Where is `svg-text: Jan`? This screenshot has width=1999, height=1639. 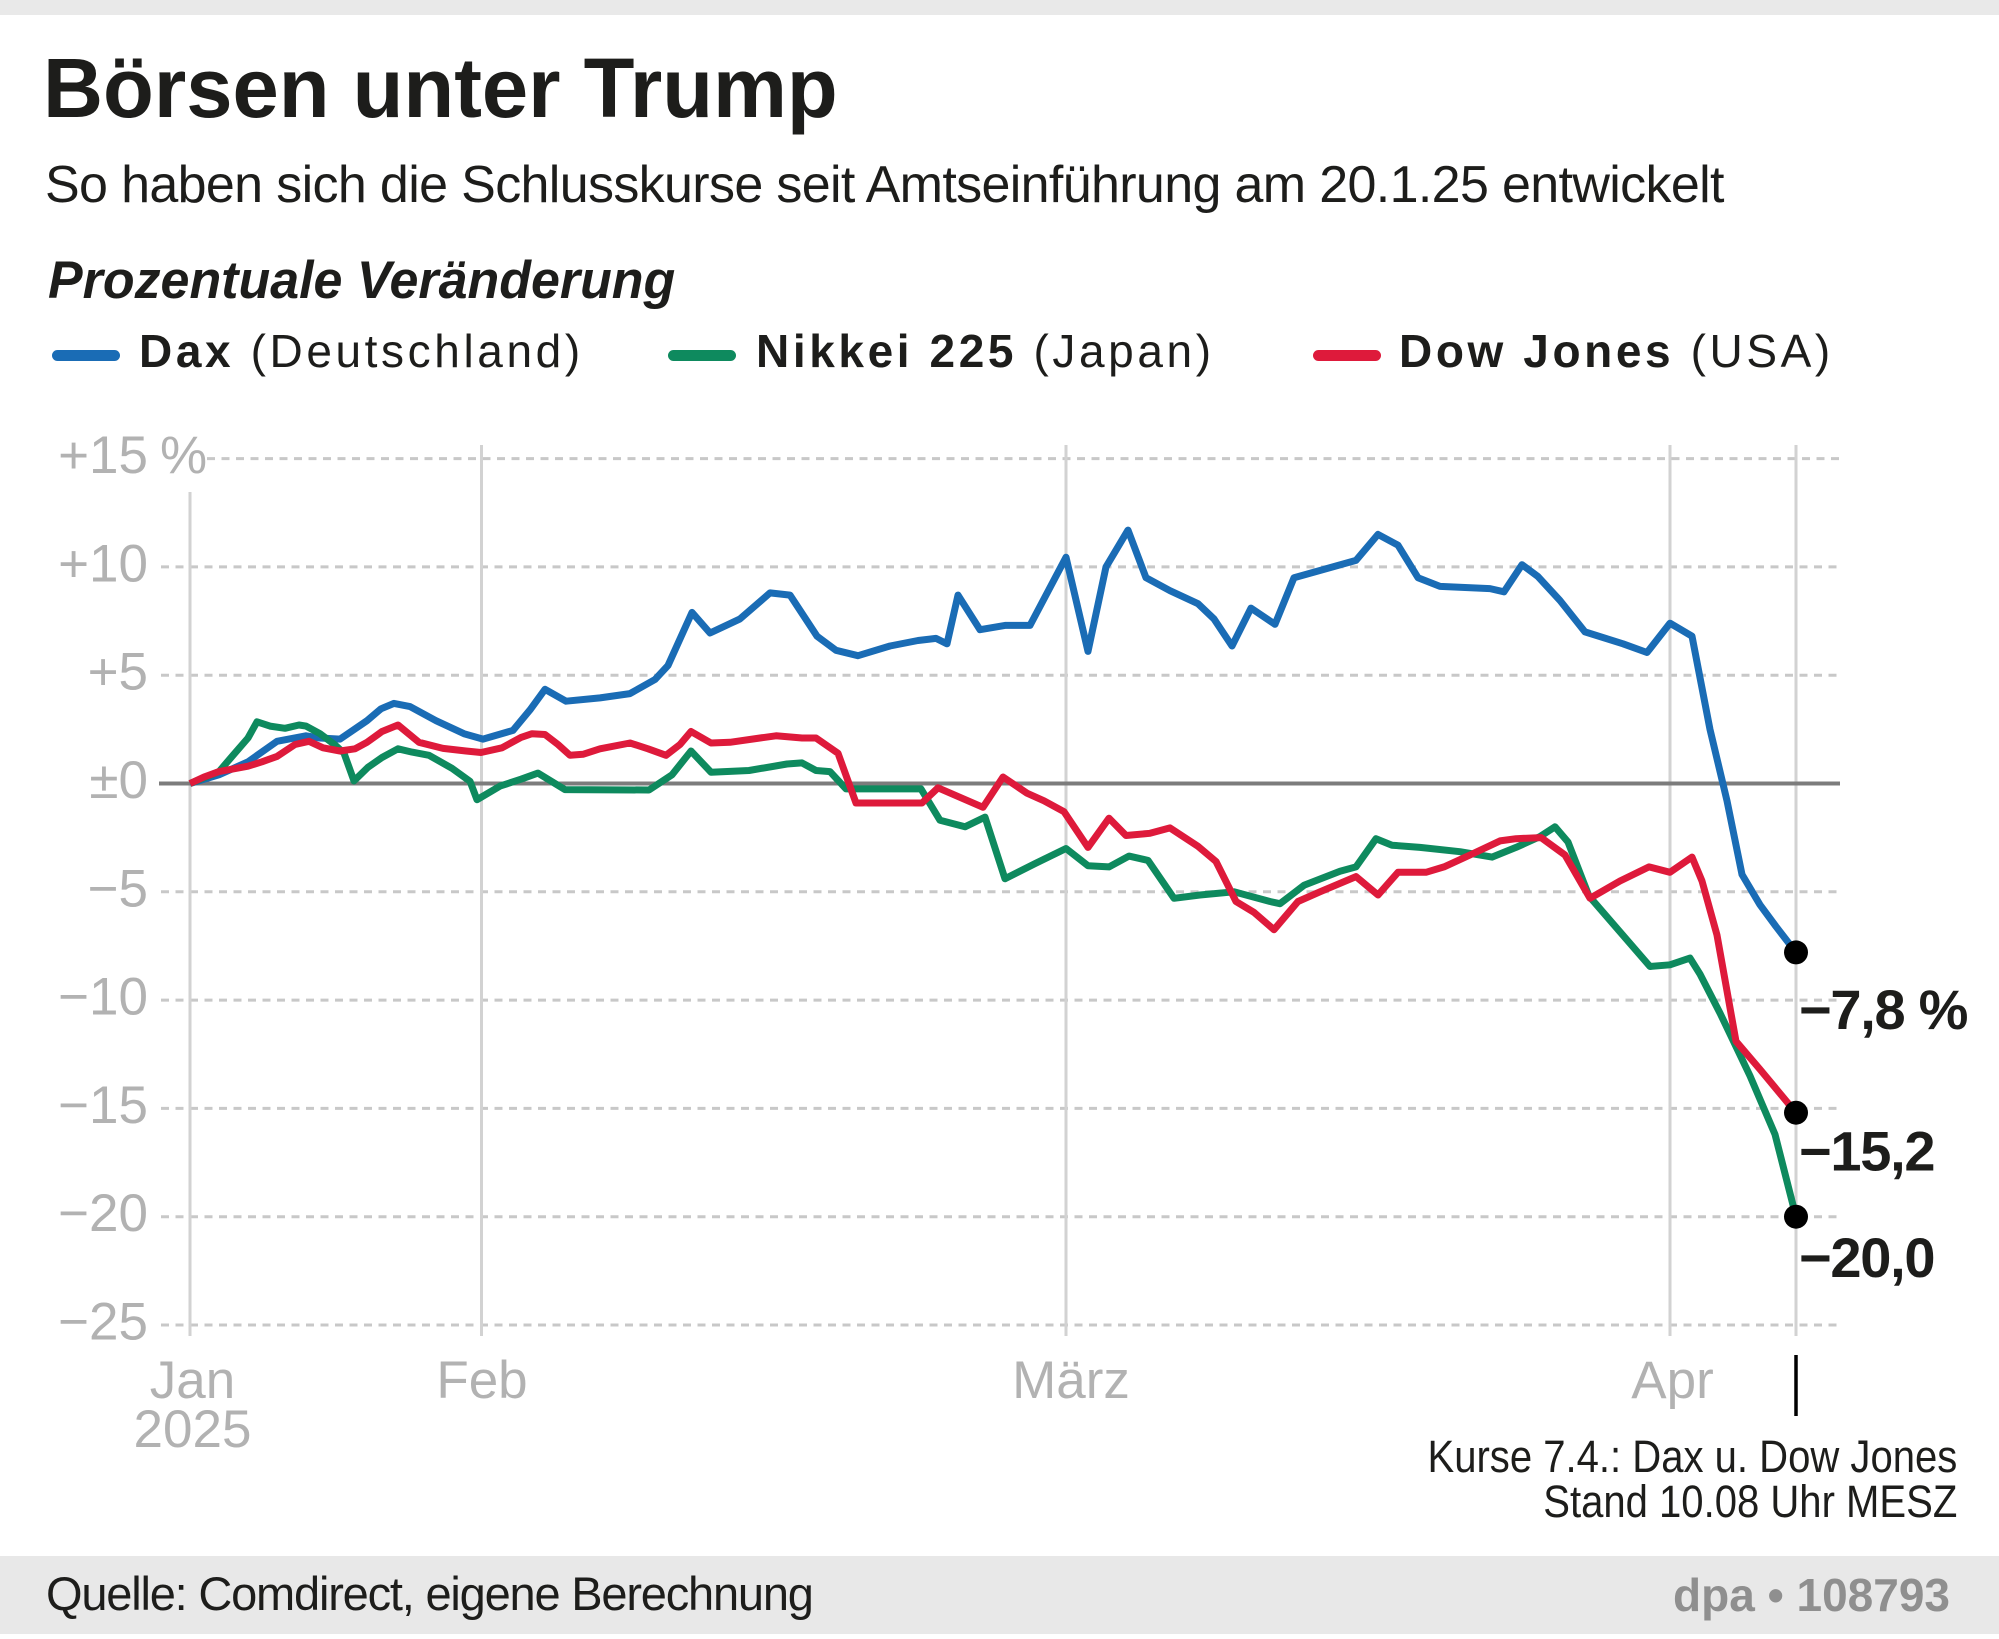 svg-text: Jan is located at coordinates (192, 1380).